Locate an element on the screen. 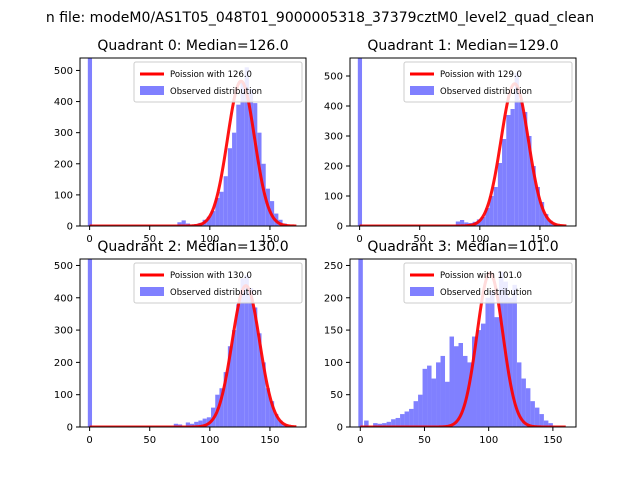 This screenshot has height=480, width=640. legend-label-poisson: Poission with 130.0 is located at coordinates (211, 276).